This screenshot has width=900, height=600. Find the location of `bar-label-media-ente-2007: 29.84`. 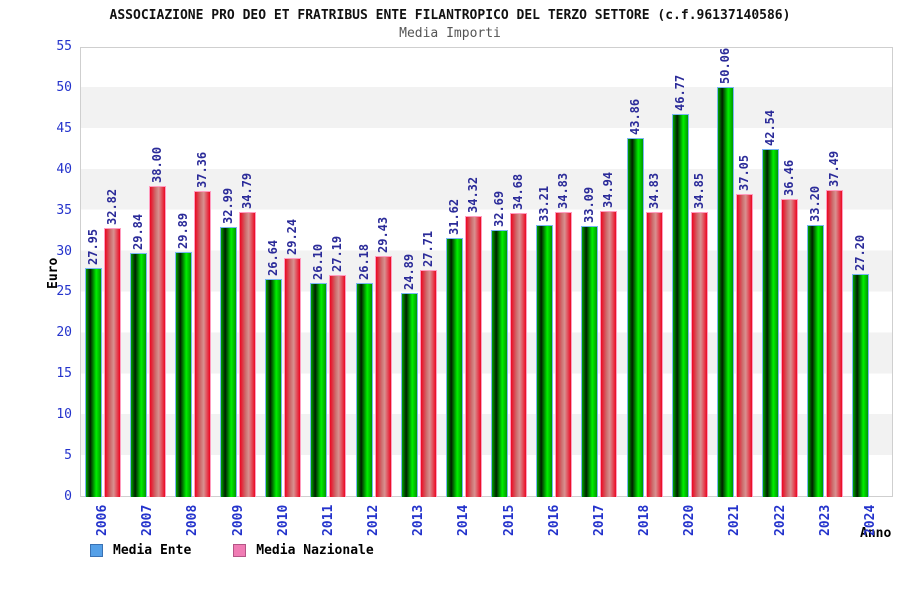

bar-label-media-ente-2007: 29.84 is located at coordinates (137, 231).